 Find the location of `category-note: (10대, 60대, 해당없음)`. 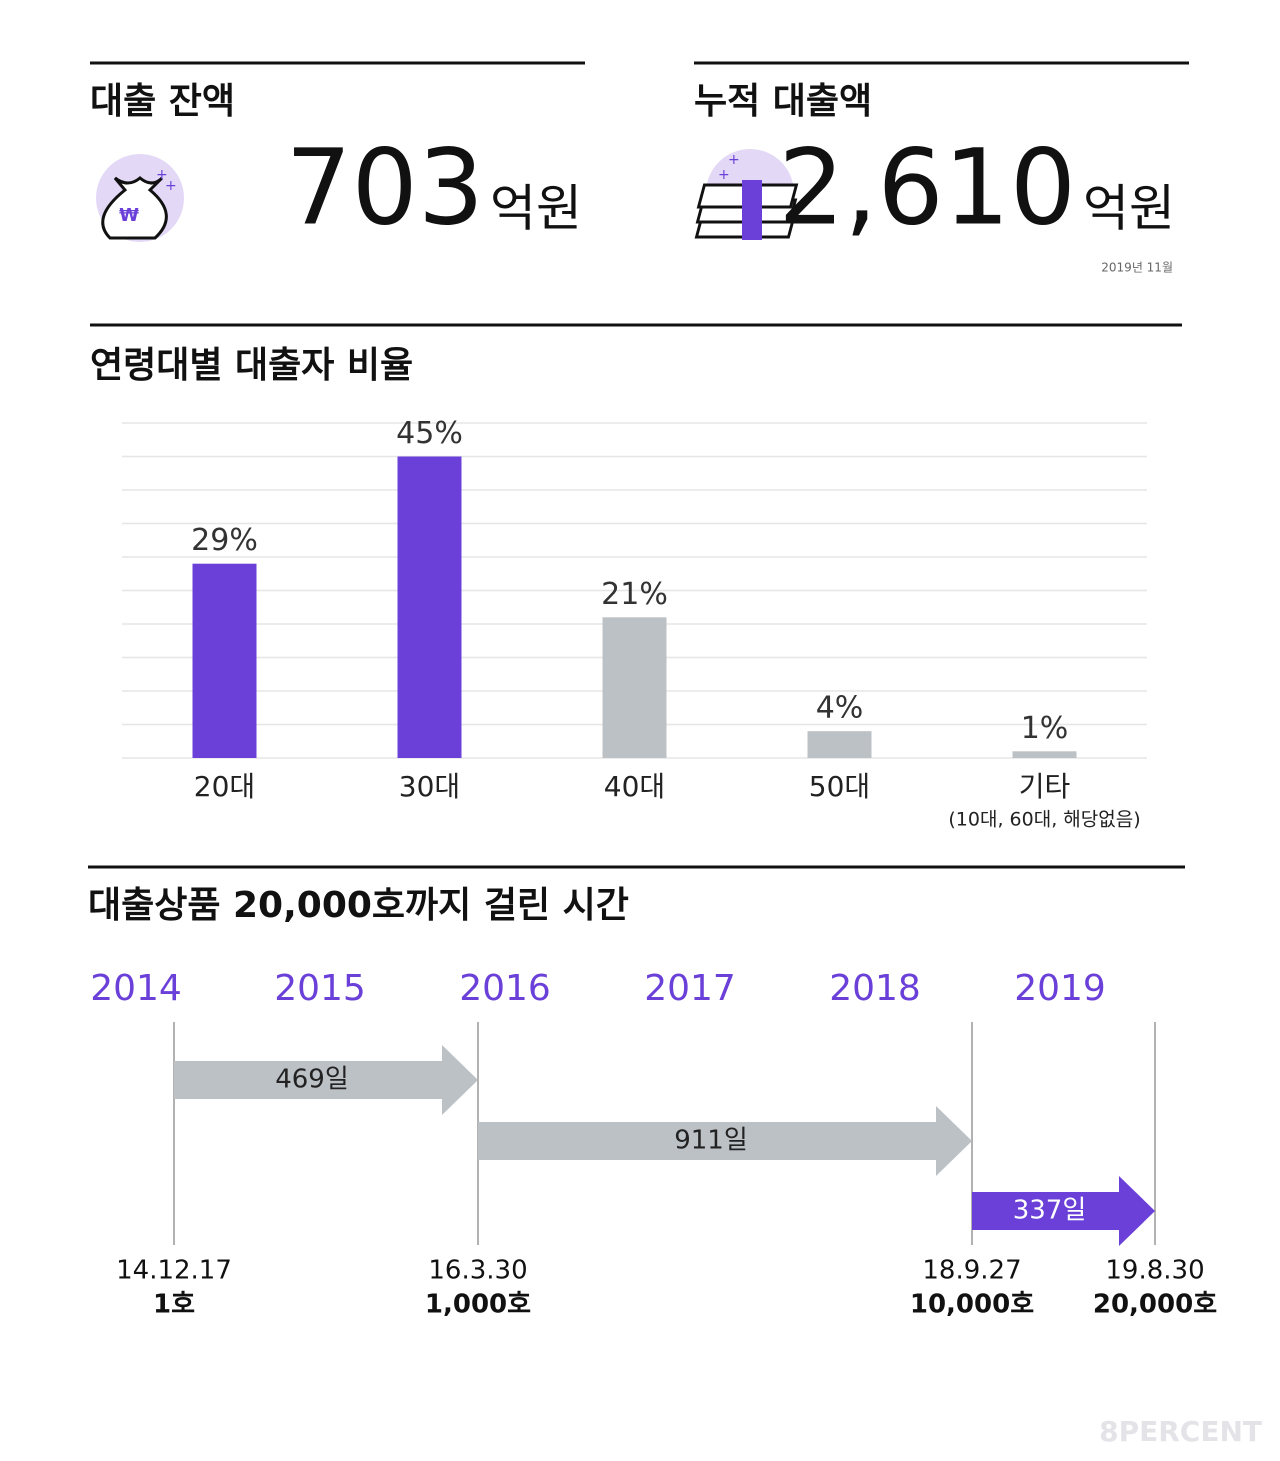

category-note: (10대, 60대, 해당없음) is located at coordinates (1044, 820).